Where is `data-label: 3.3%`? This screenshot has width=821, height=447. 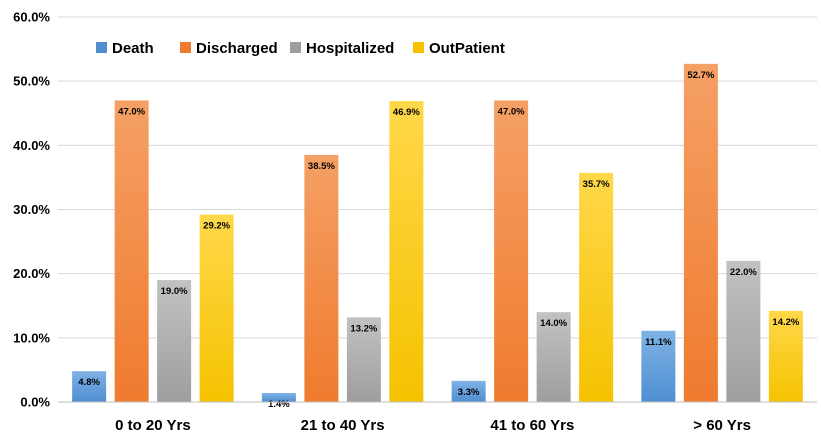
data-label: 3.3% is located at coordinates (469, 392).